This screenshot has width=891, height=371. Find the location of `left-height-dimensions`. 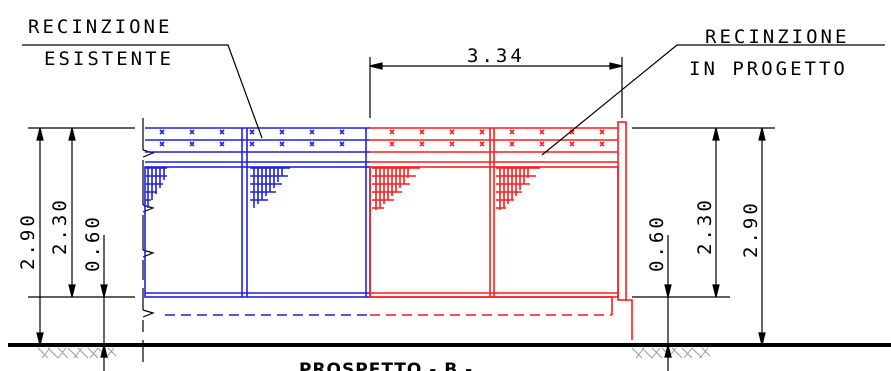

left-height-dimensions is located at coordinates (81, 249).